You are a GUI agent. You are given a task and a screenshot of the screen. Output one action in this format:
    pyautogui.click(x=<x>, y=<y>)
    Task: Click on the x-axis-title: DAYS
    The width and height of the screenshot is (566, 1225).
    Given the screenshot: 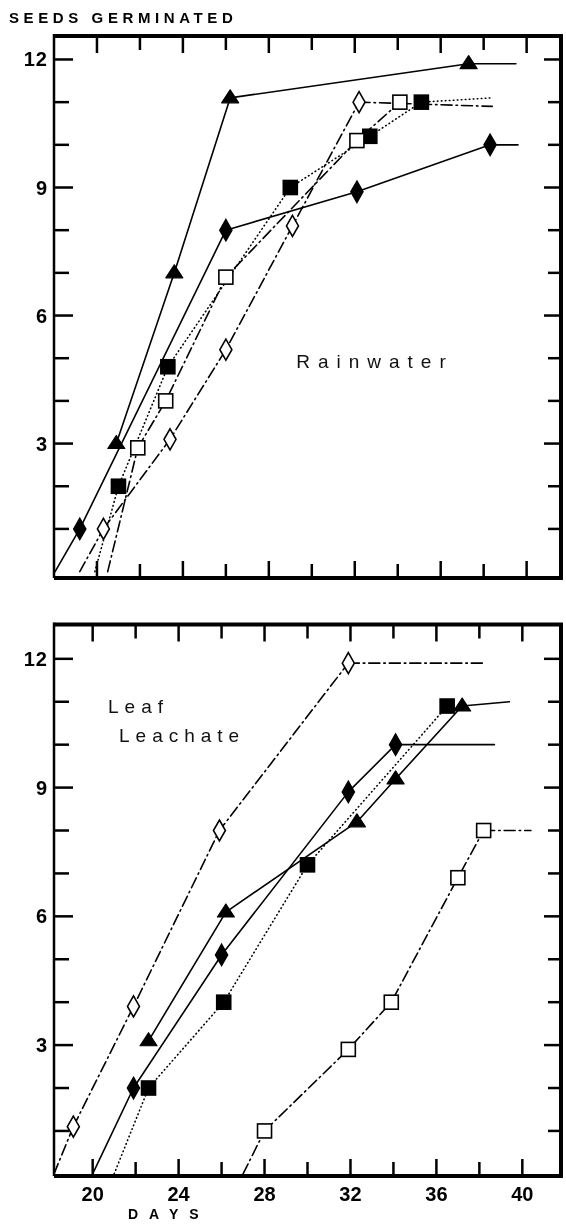 What is the action you would take?
    pyautogui.click(x=169, y=1214)
    